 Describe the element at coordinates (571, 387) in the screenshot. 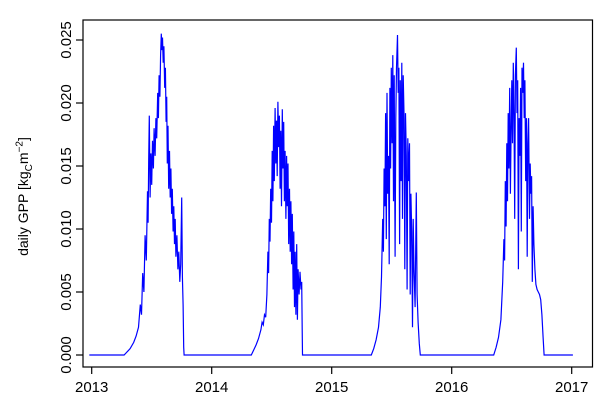

I see `x-tick-label: 2017` at that location.